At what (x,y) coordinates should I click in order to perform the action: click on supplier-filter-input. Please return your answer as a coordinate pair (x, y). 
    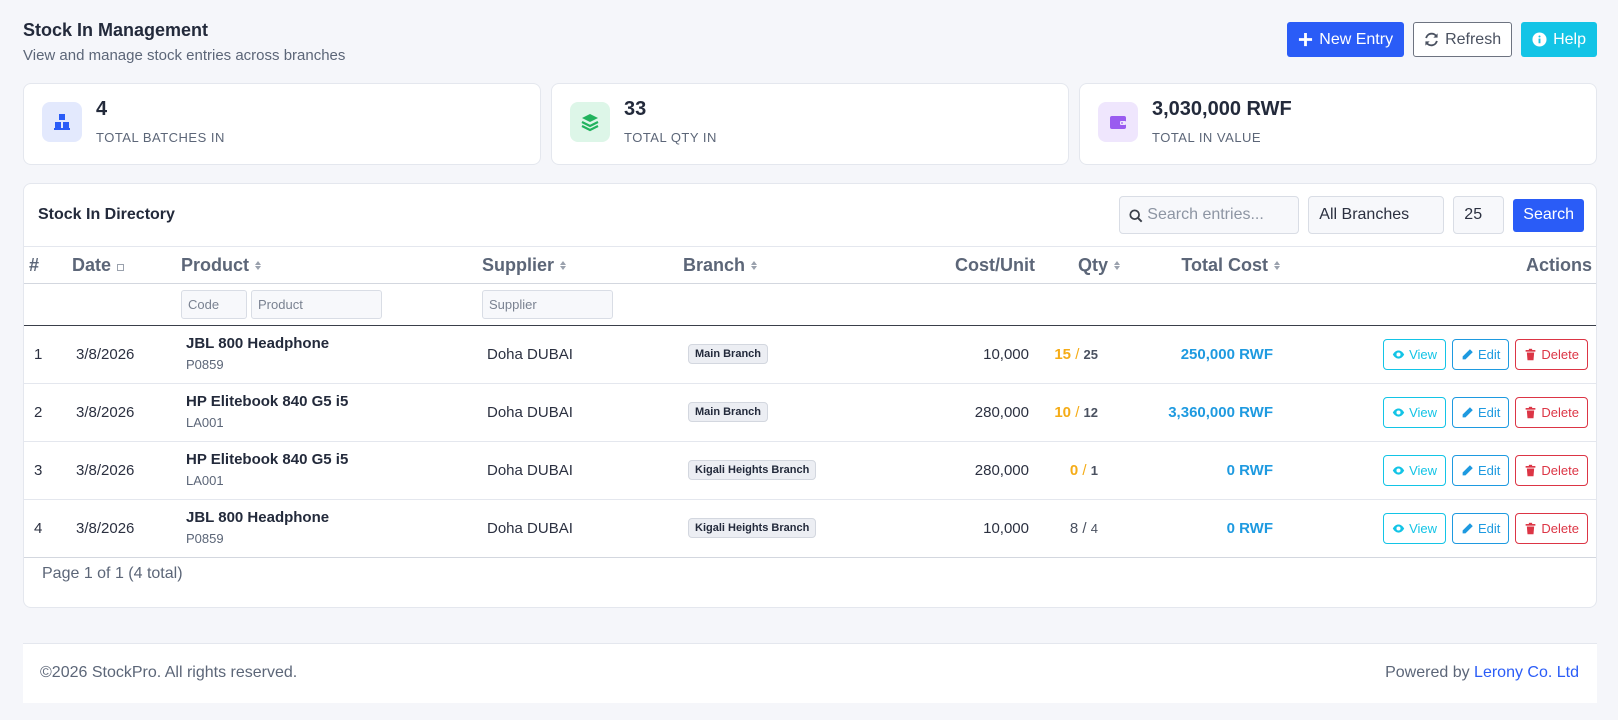
    Looking at the image, I should click on (547, 304).